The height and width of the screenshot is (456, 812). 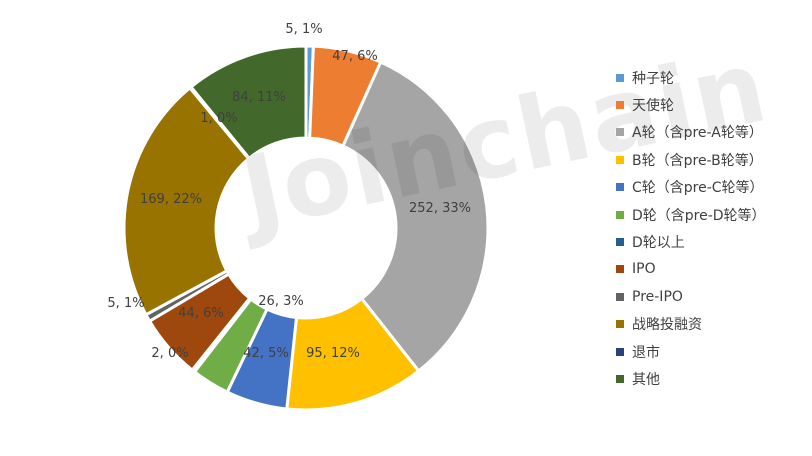 I want to click on data-label-6: 2, 0%, so click(x=169, y=353).